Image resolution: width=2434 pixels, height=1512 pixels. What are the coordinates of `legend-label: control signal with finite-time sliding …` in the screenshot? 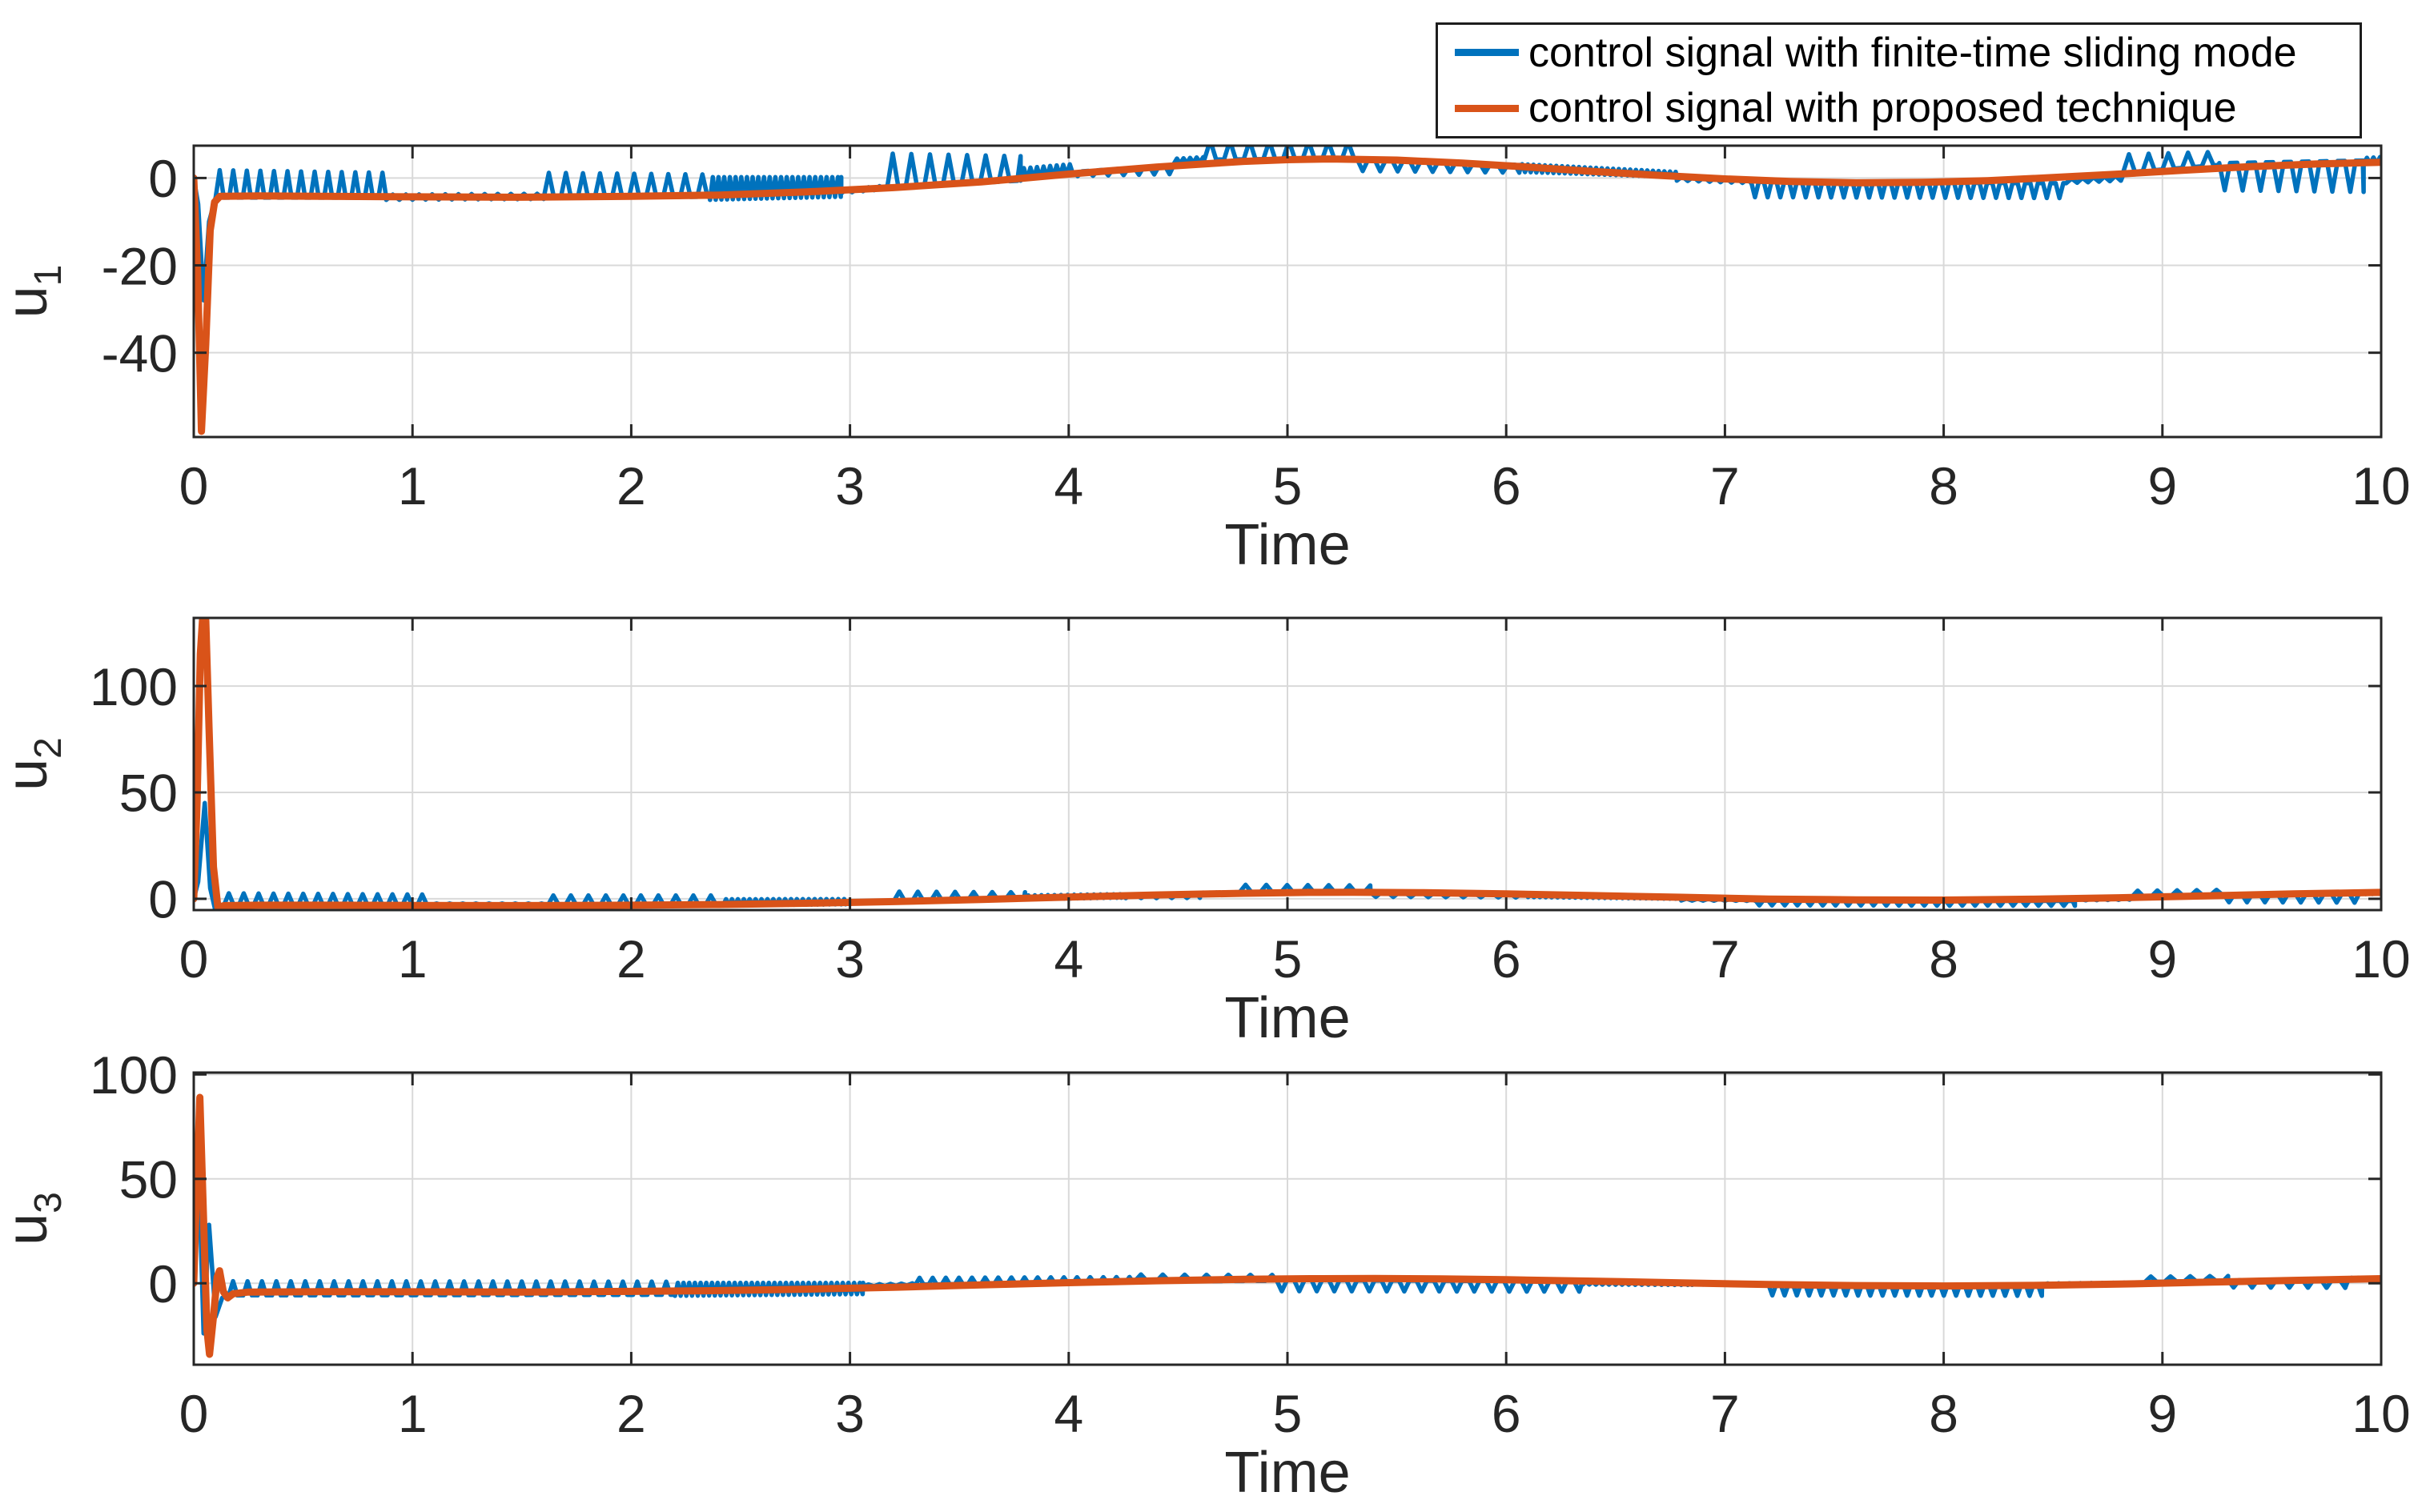 It's located at (1913, 53).